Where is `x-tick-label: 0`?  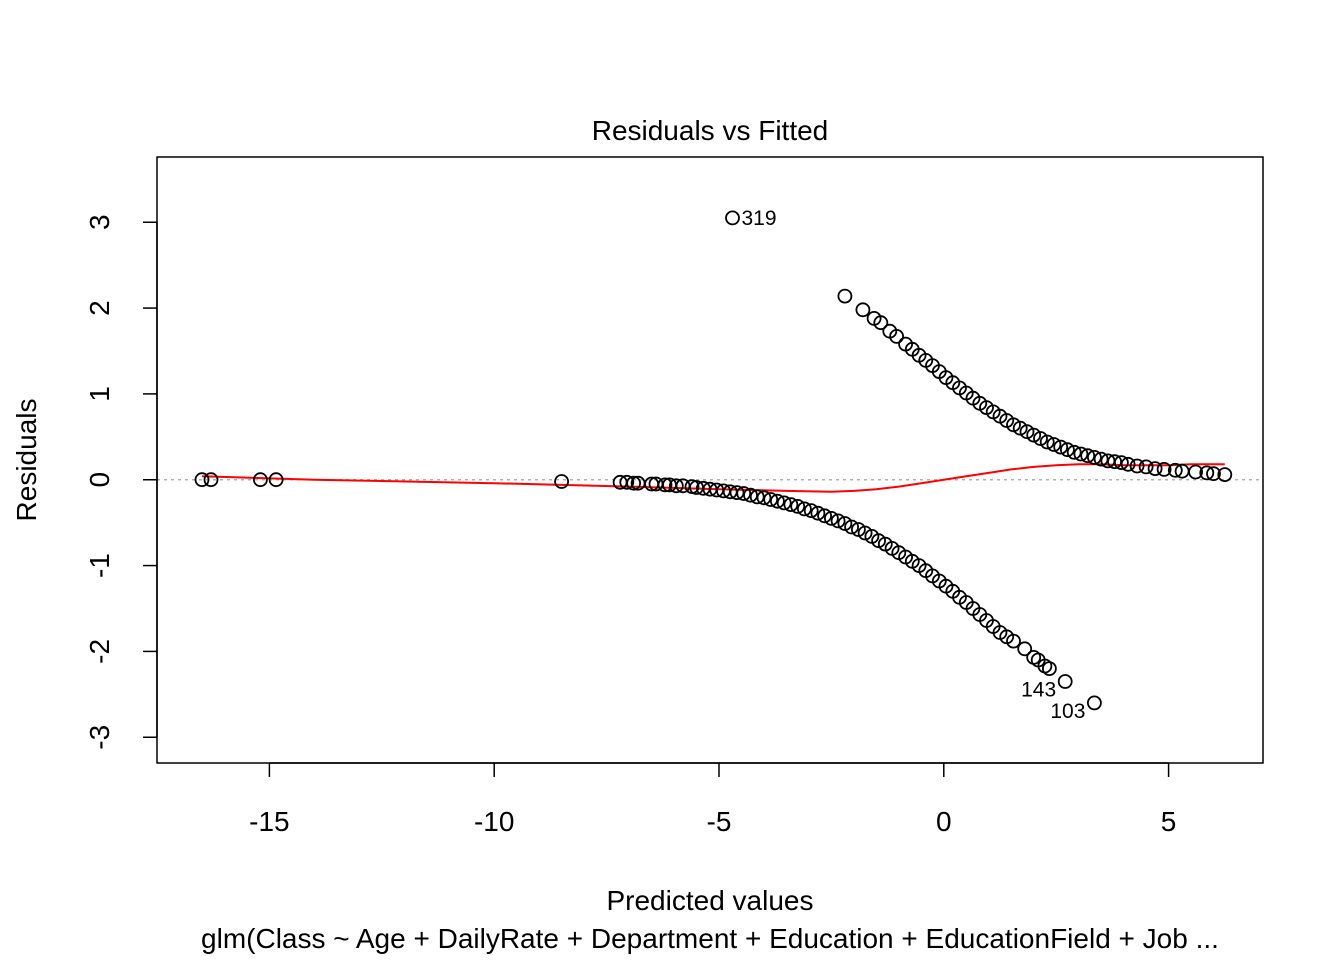
x-tick-label: 0 is located at coordinates (944, 821).